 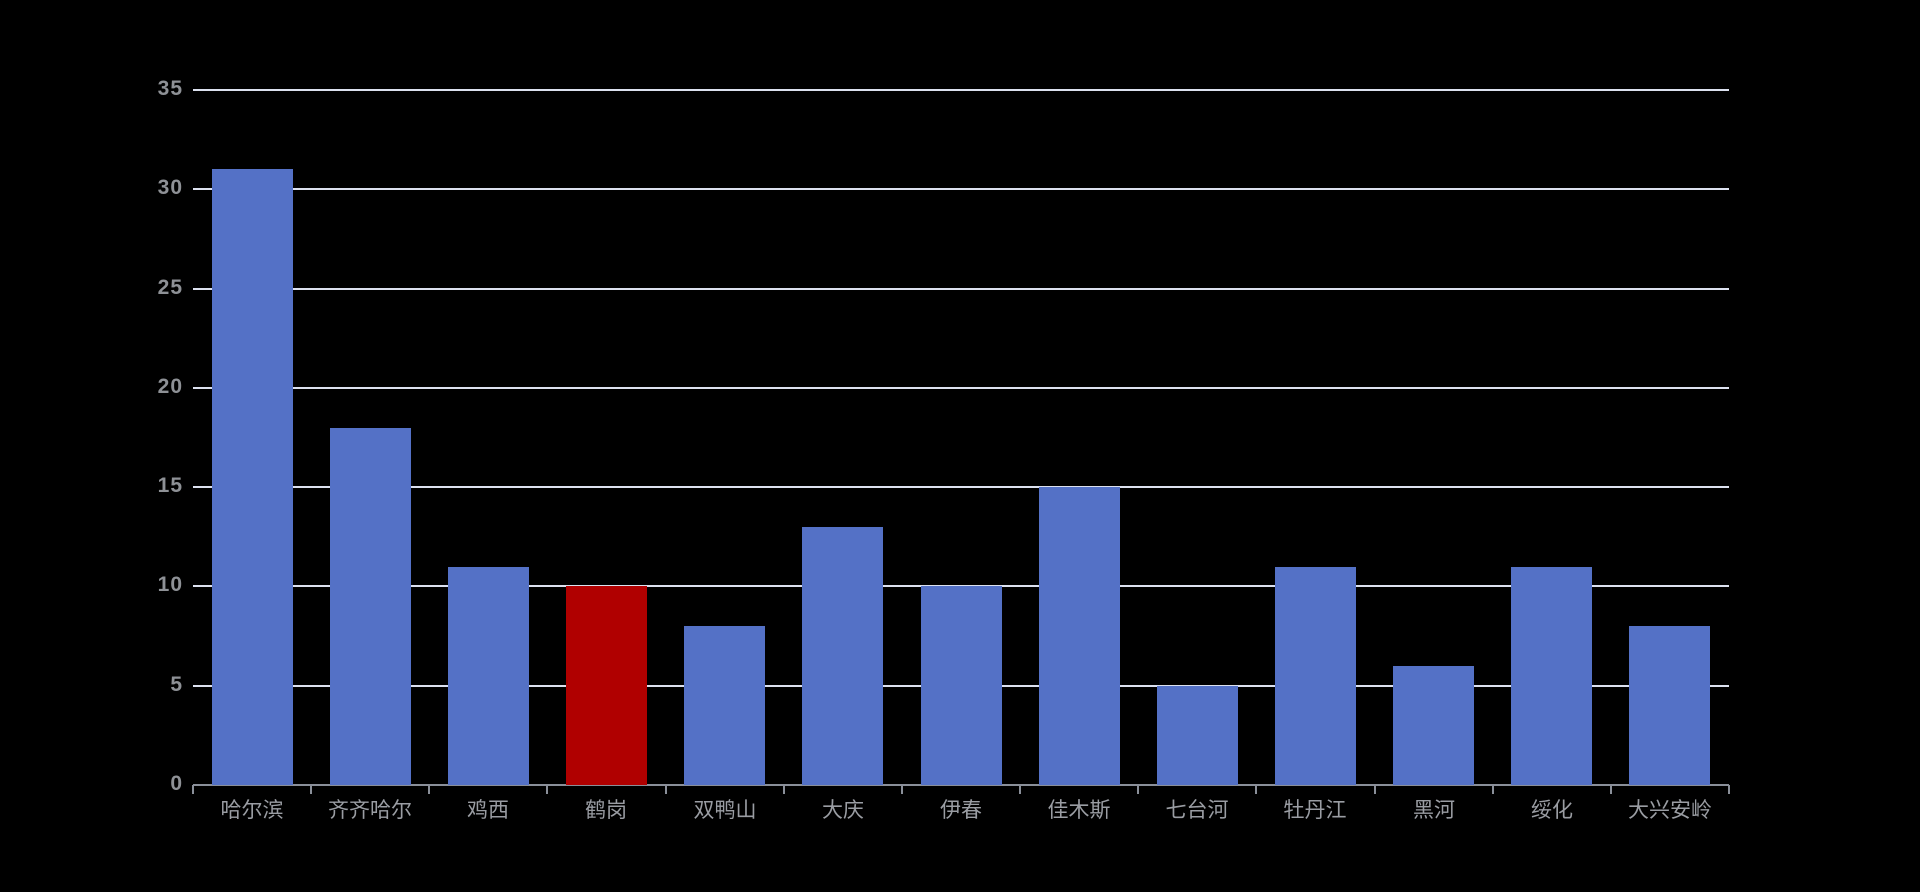 I want to click on x-tick-label-七台河: 七台河, so click(x=1197, y=810).